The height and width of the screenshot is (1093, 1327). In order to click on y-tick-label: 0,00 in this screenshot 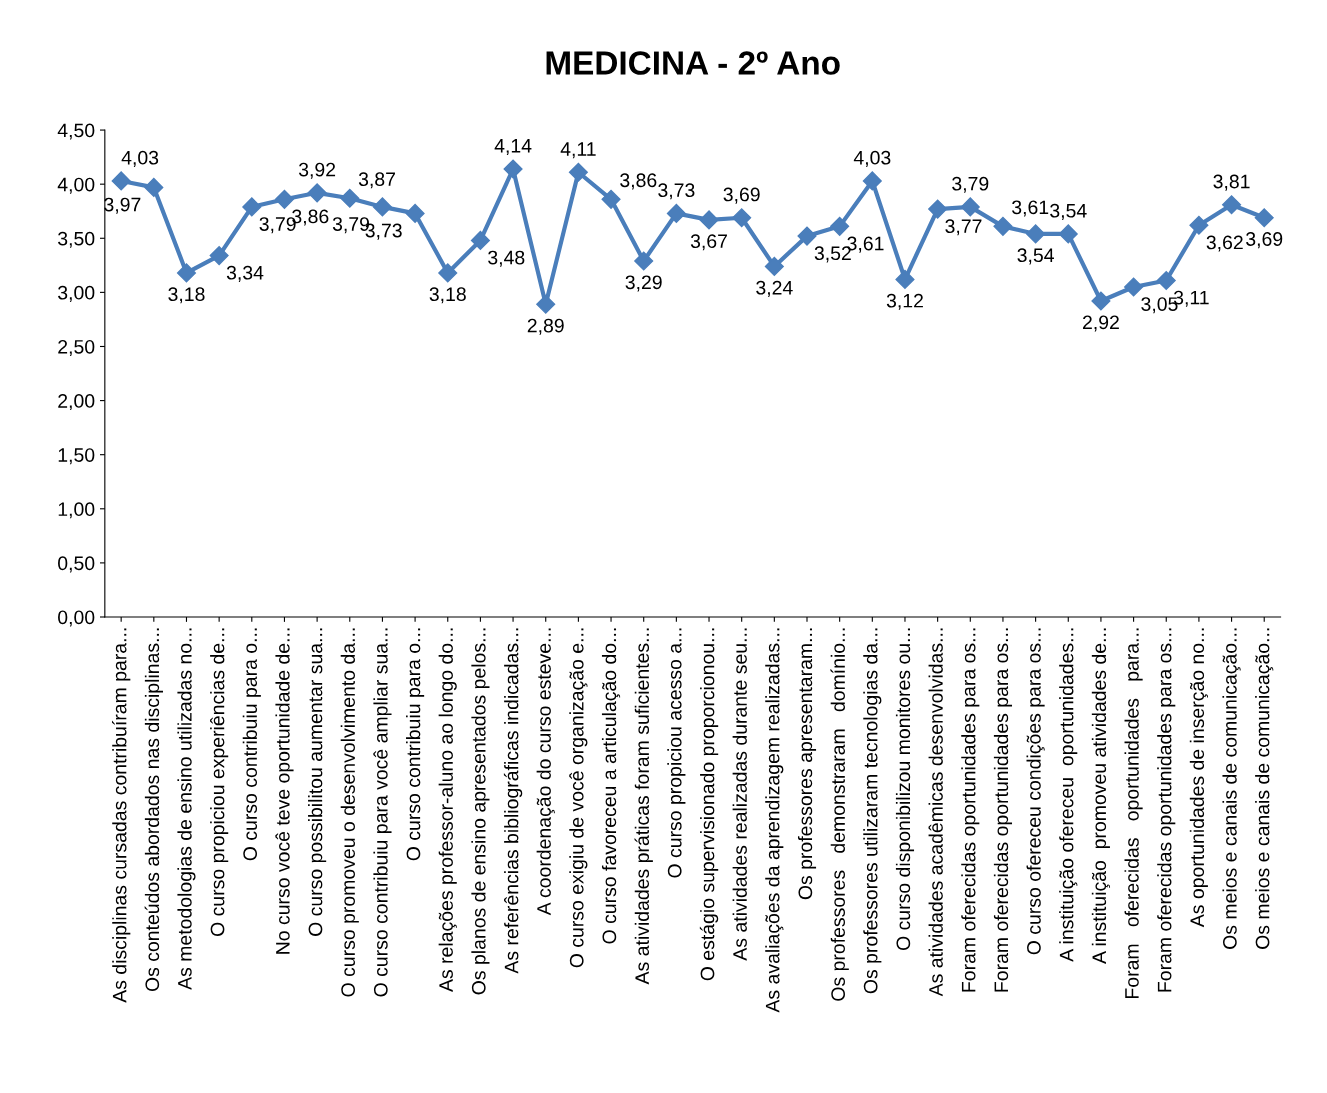, I will do `click(76, 618)`.